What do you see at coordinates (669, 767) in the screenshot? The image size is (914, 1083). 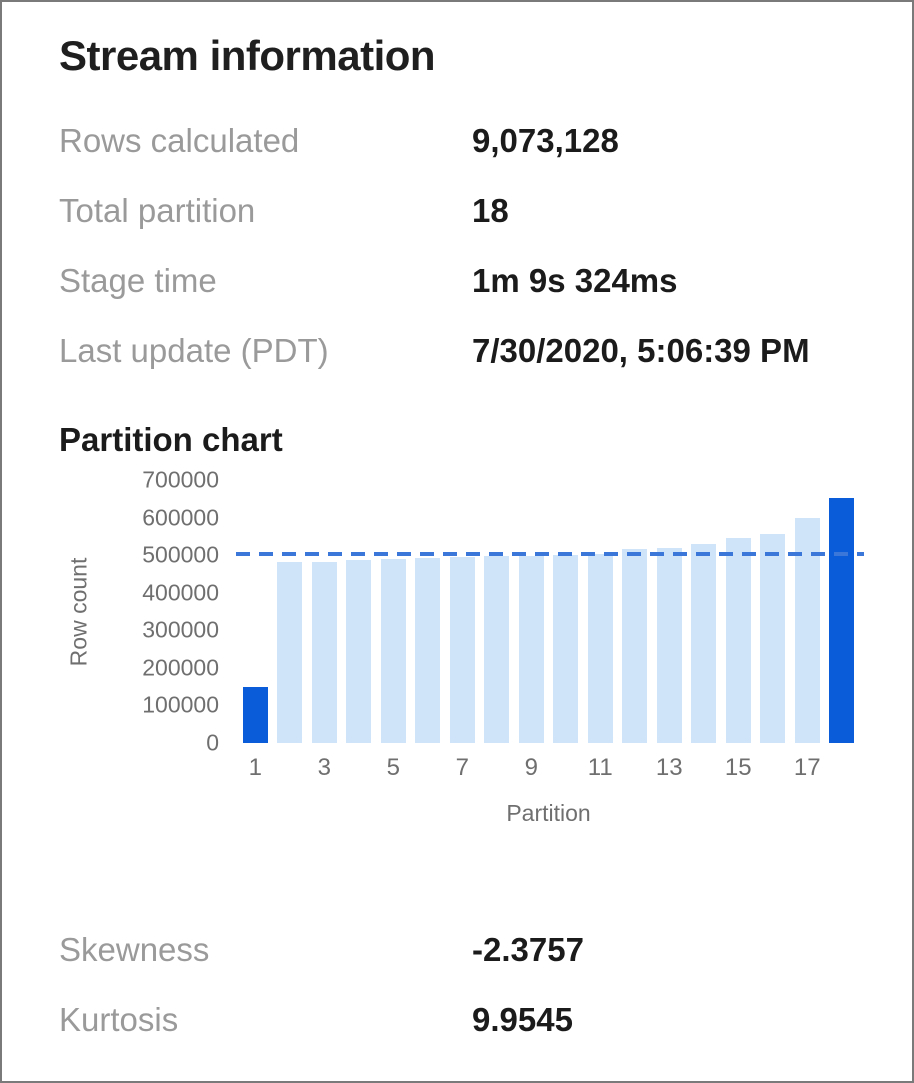 I see `x-tick-label-13: 13` at bounding box center [669, 767].